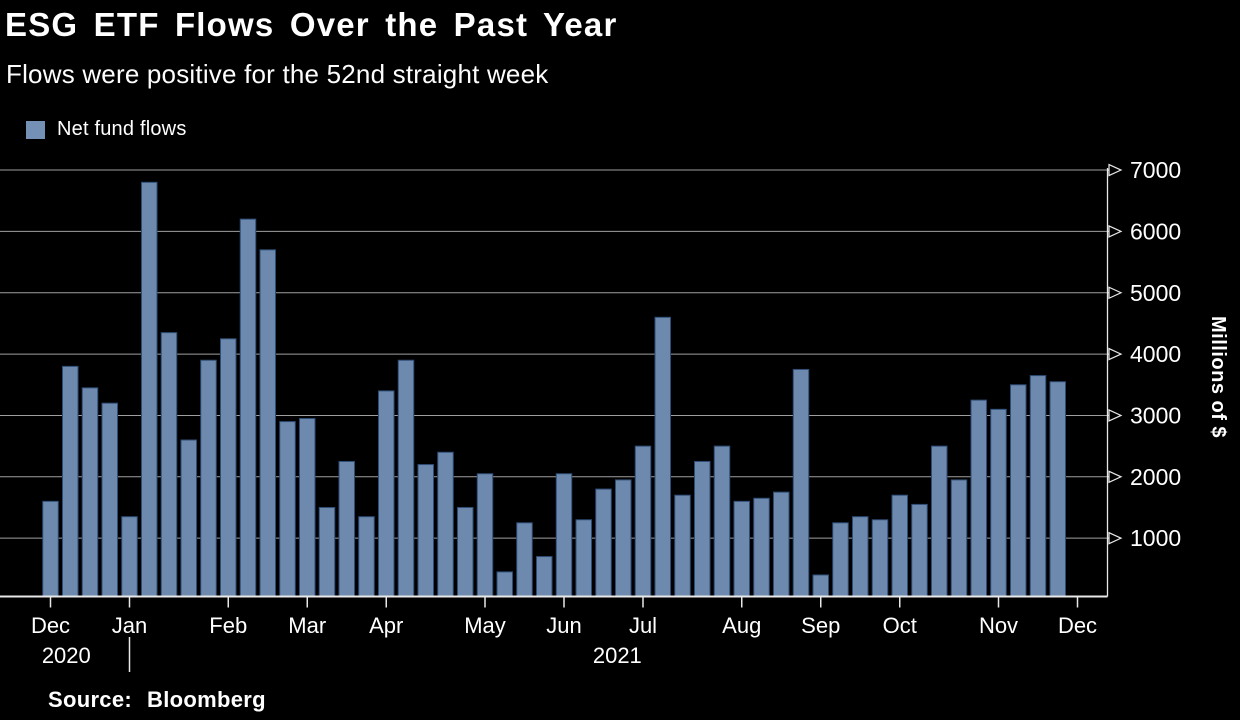  Describe the element at coordinates (1155, 538) in the screenshot. I see `y-tick-label-1000: 1000` at that location.